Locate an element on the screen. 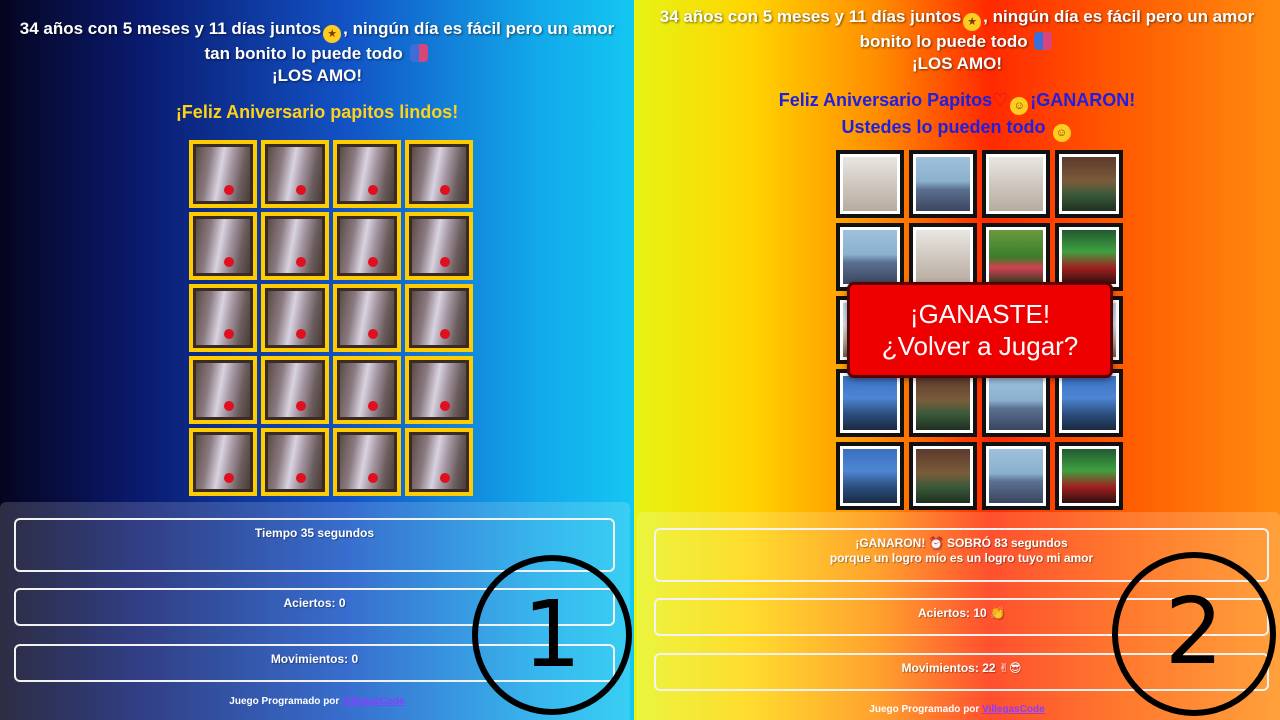 The height and width of the screenshot is (720, 1280). subtitle-line-1a: Feliz Aniversario Papitos is located at coordinates (885, 100).